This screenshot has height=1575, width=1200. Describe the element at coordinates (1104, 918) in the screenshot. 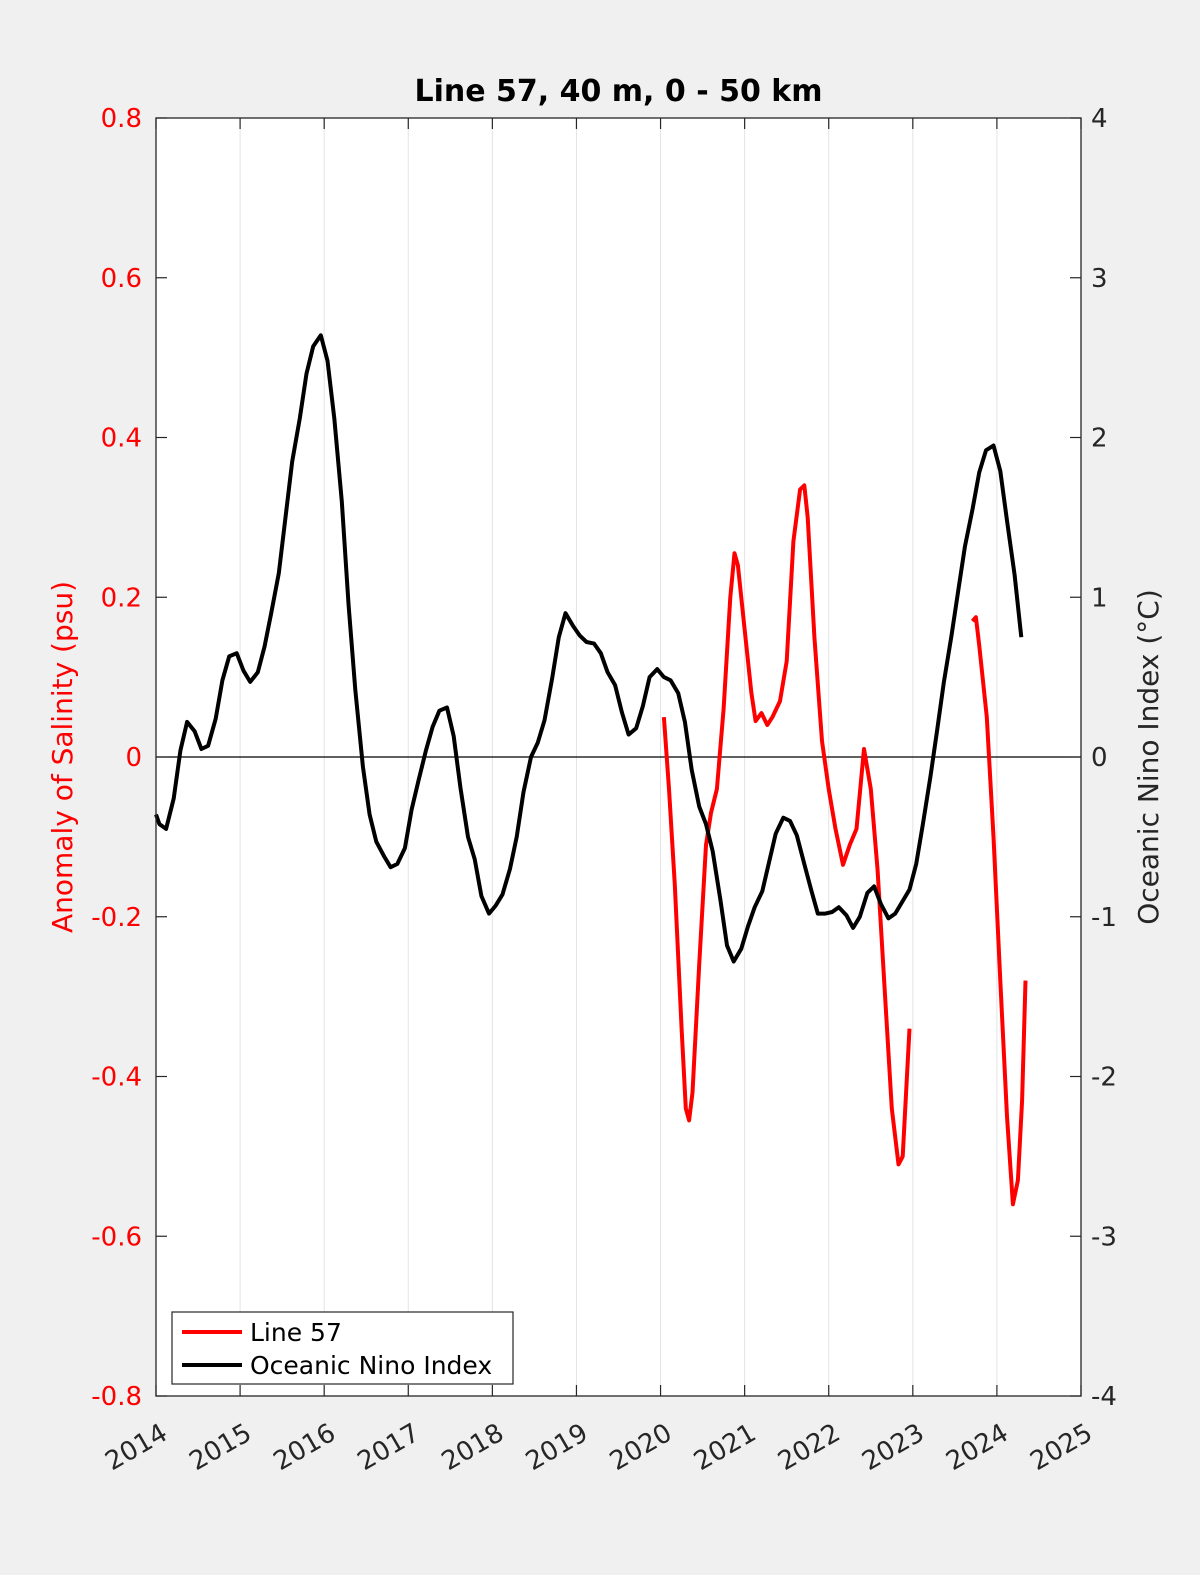

I see `y-right-tick-label: -1` at that location.